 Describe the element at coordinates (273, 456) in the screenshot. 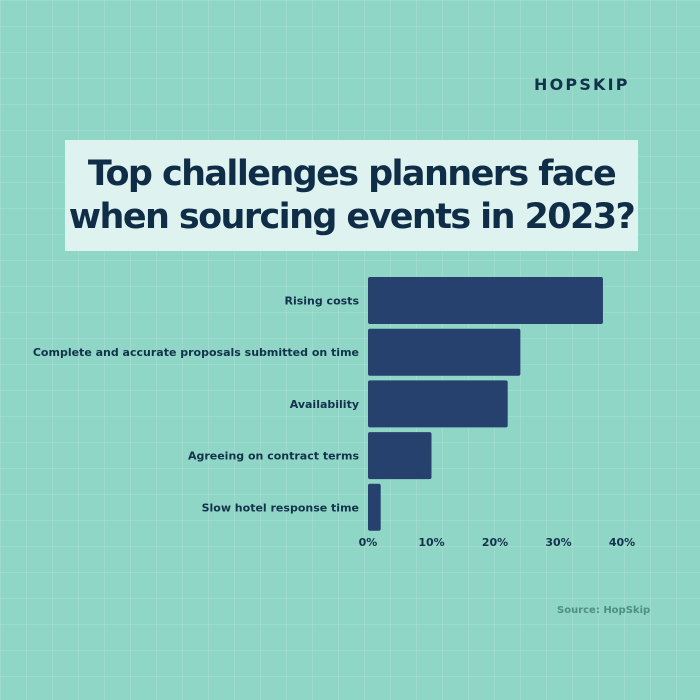

I see `category-label: Agreeing on contract terms` at that location.